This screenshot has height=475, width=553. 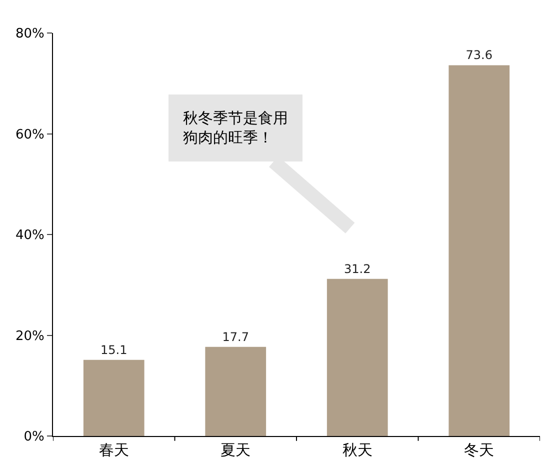 I want to click on data-label: 17.7, so click(x=235, y=337).